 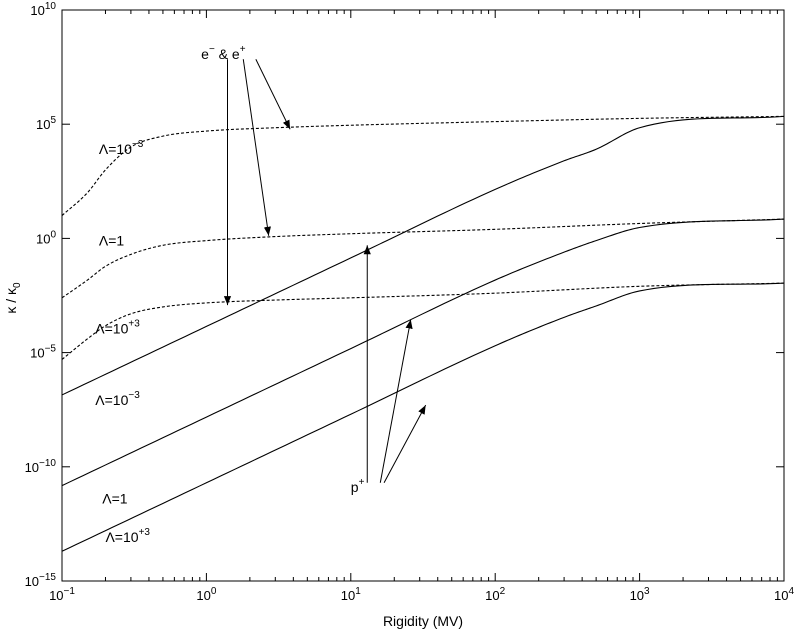 What do you see at coordinates (115, 498) in the screenshot?
I see `annotation-p-lam-1: Λ=1` at bounding box center [115, 498].